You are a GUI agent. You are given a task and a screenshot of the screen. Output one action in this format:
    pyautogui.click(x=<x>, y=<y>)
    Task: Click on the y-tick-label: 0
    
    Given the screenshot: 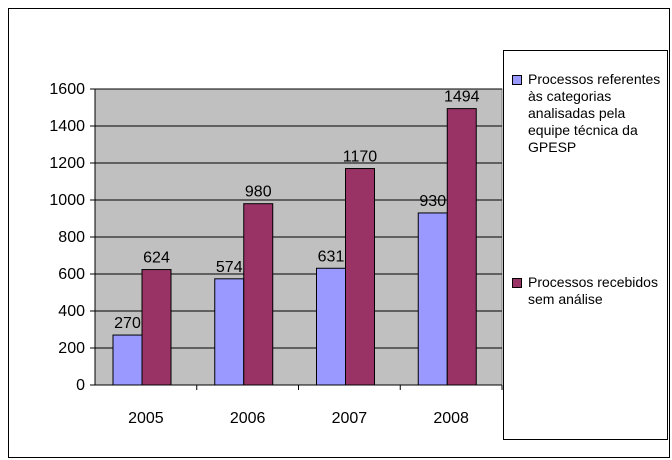 What is the action you would take?
    pyautogui.click(x=80, y=385)
    